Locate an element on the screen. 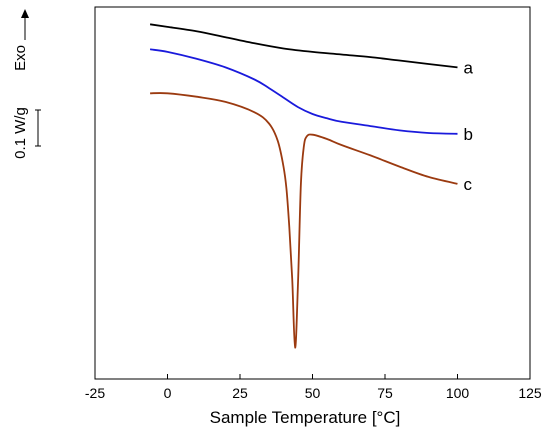  curve-label-c: c is located at coordinates (468, 184).